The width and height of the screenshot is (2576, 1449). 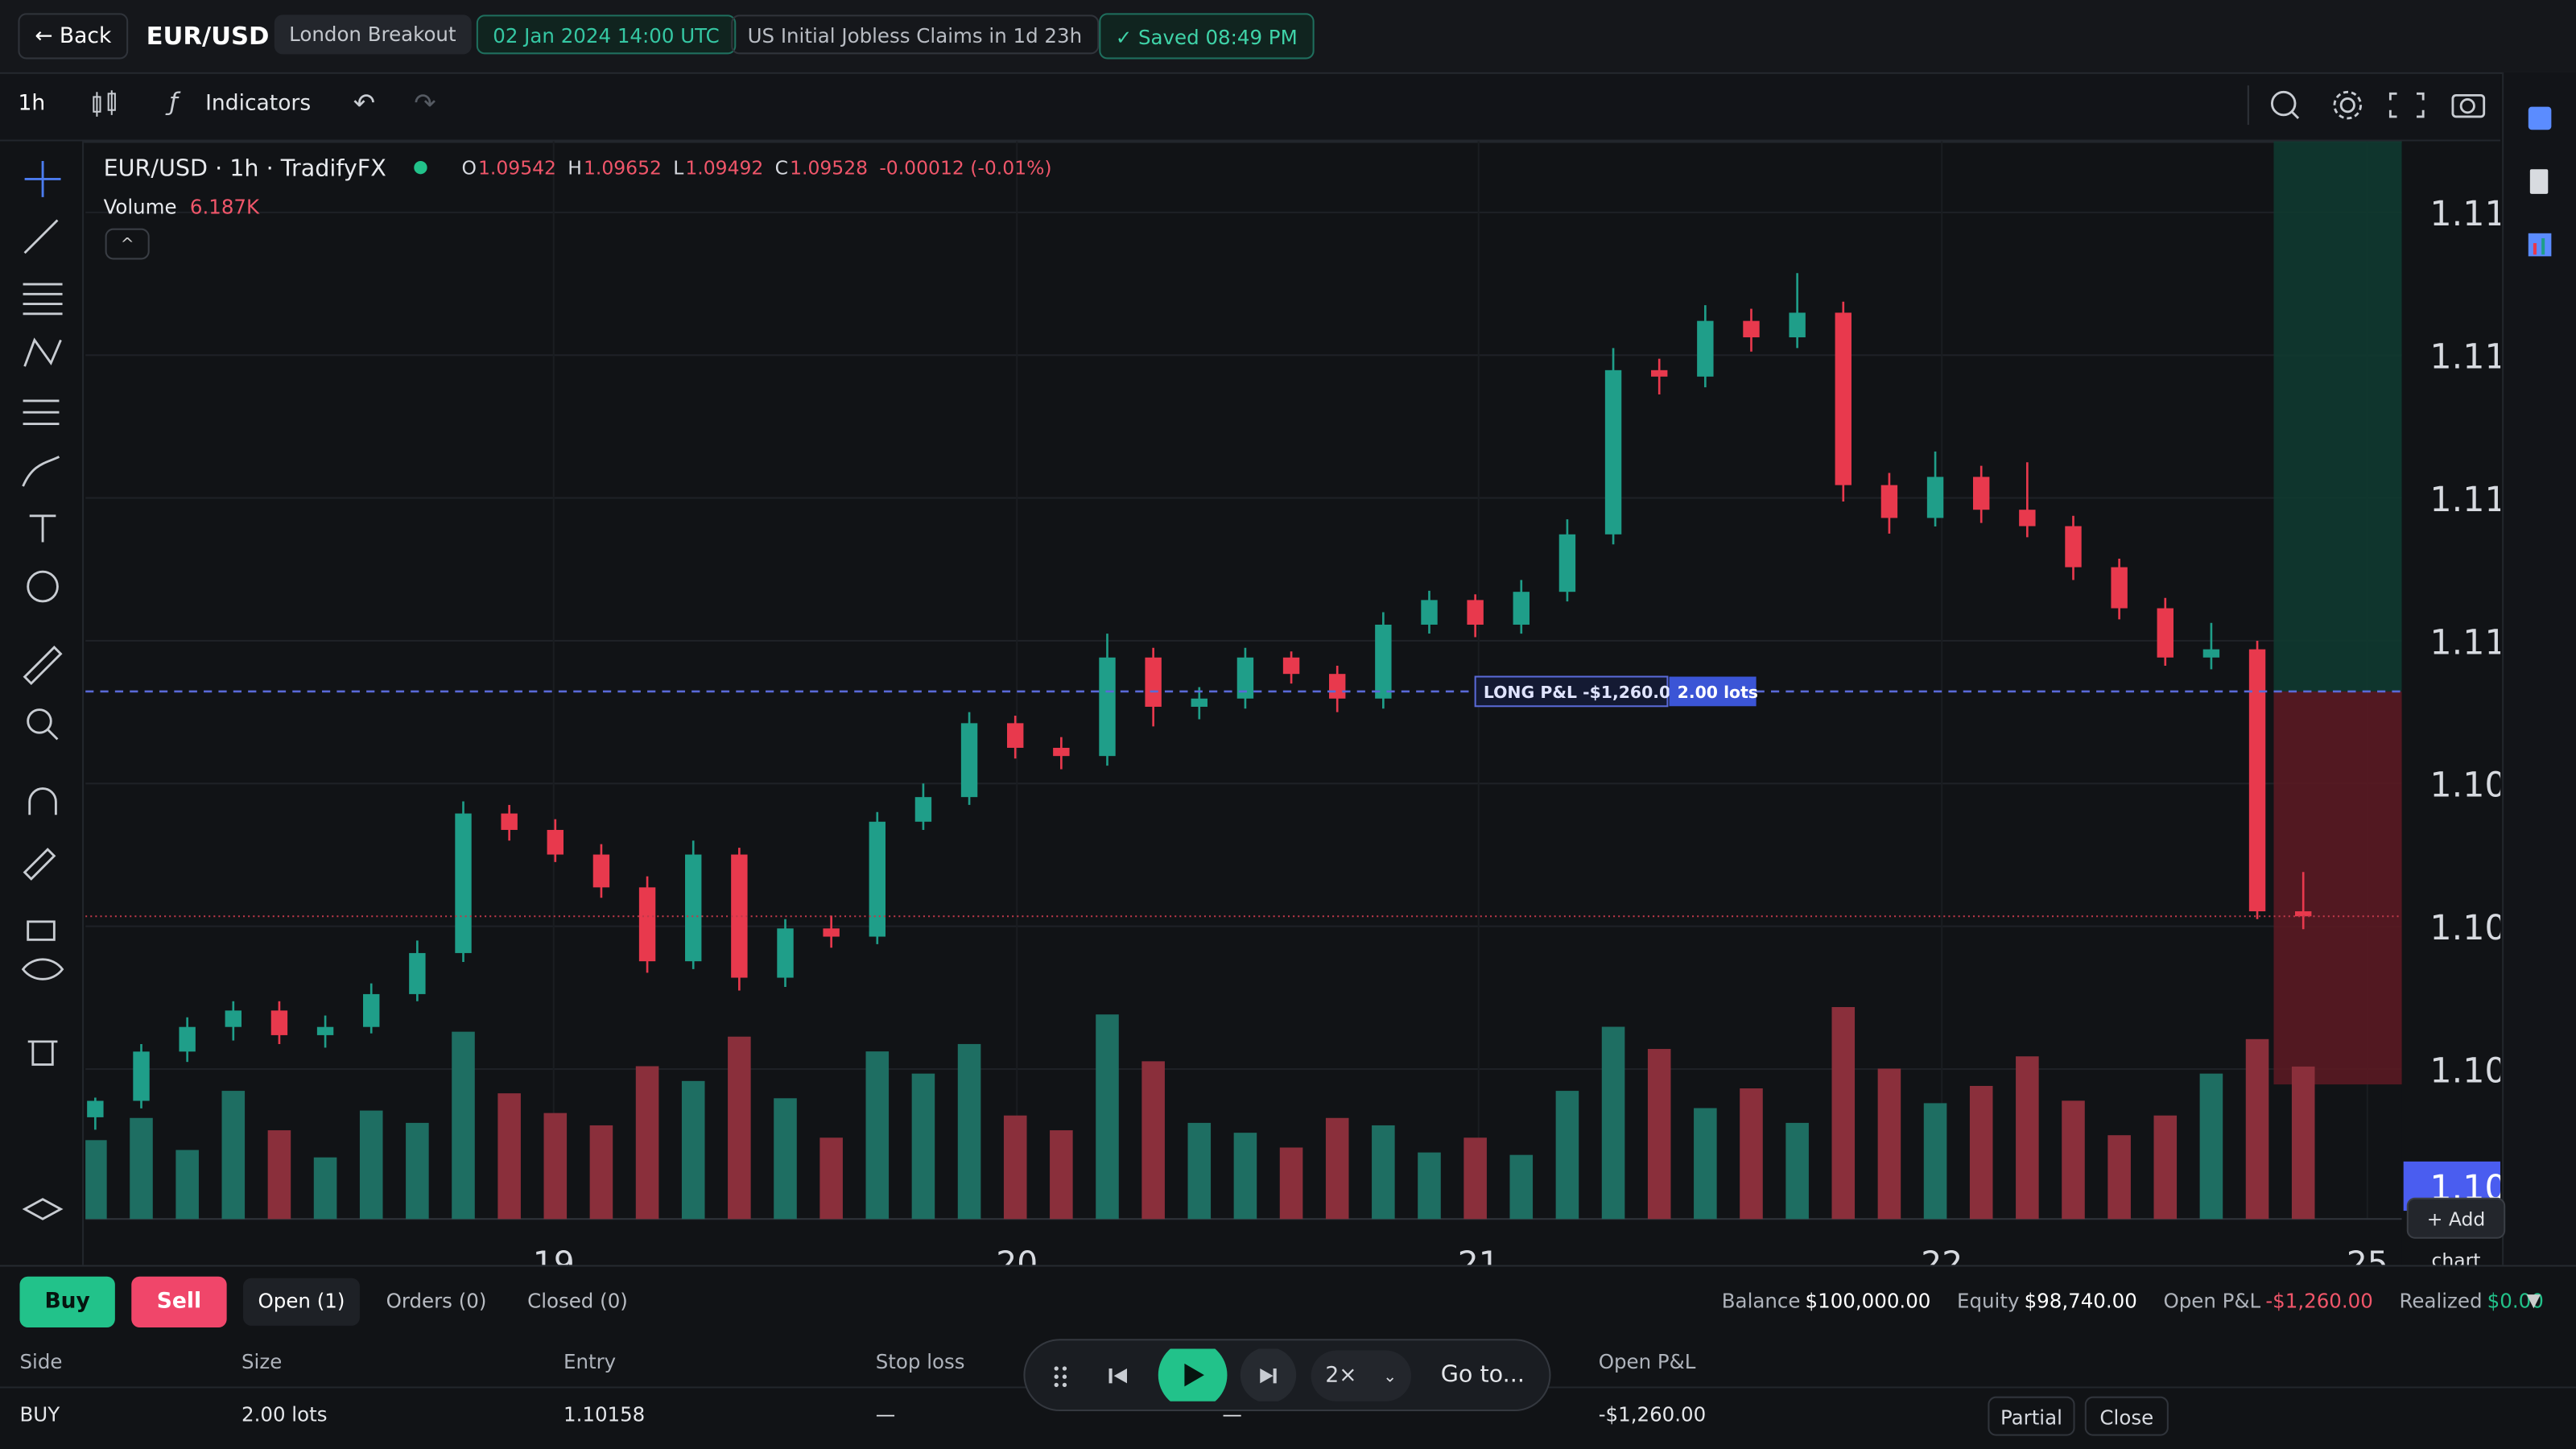 What do you see at coordinates (2212, 1301) in the screenshot?
I see `account-label: Open P&L` at bounding box center [2212, 1301].